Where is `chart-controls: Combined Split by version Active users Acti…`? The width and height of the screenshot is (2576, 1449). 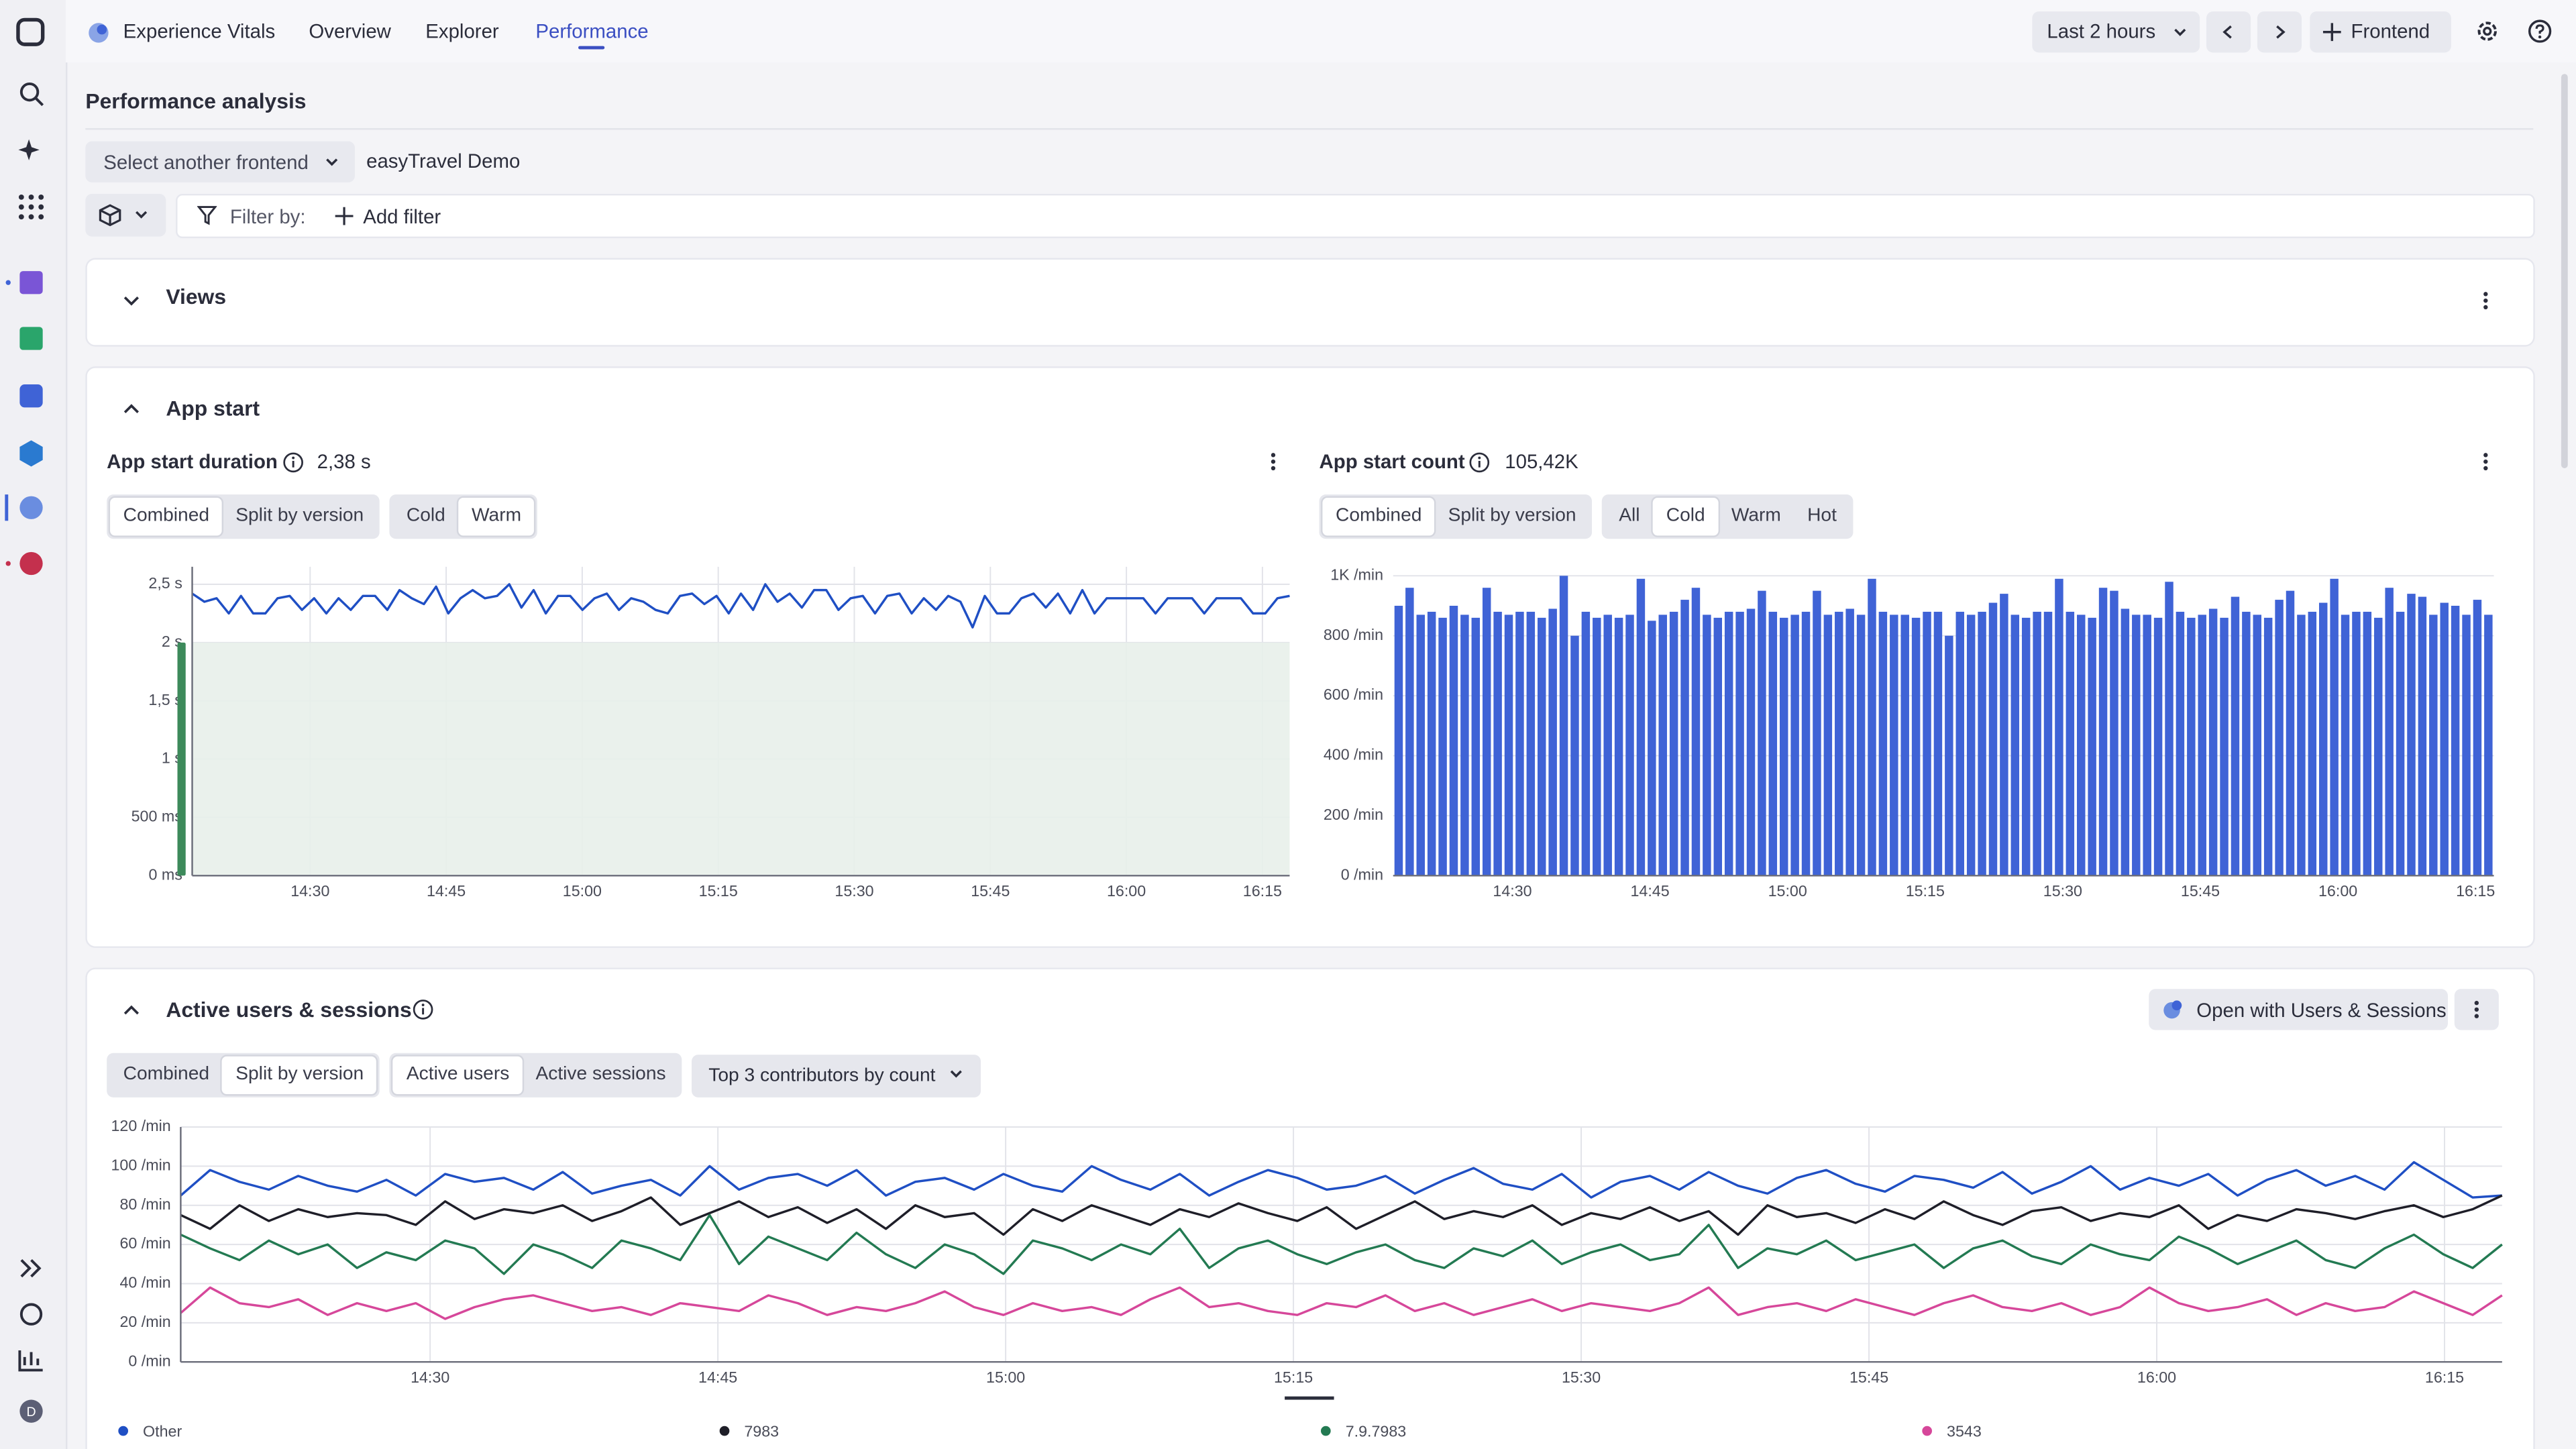
chart-controls: Combined Split by version Active users Acti… is located at coordinates (544, 1075).